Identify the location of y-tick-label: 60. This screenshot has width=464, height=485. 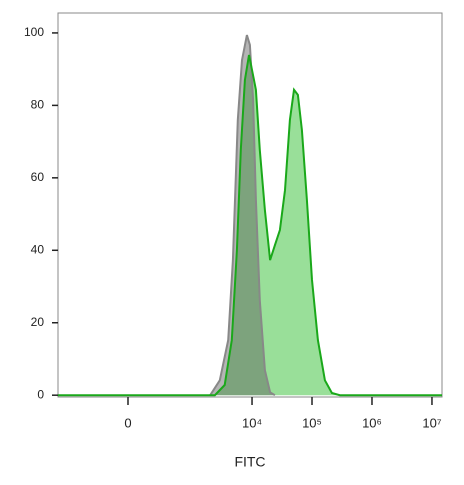
(38, 177).